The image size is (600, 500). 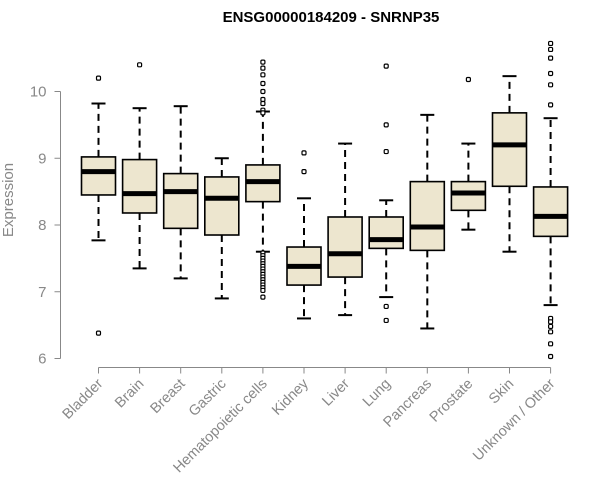 I want to click on box-unknown-other, so click(x=550, y=200).